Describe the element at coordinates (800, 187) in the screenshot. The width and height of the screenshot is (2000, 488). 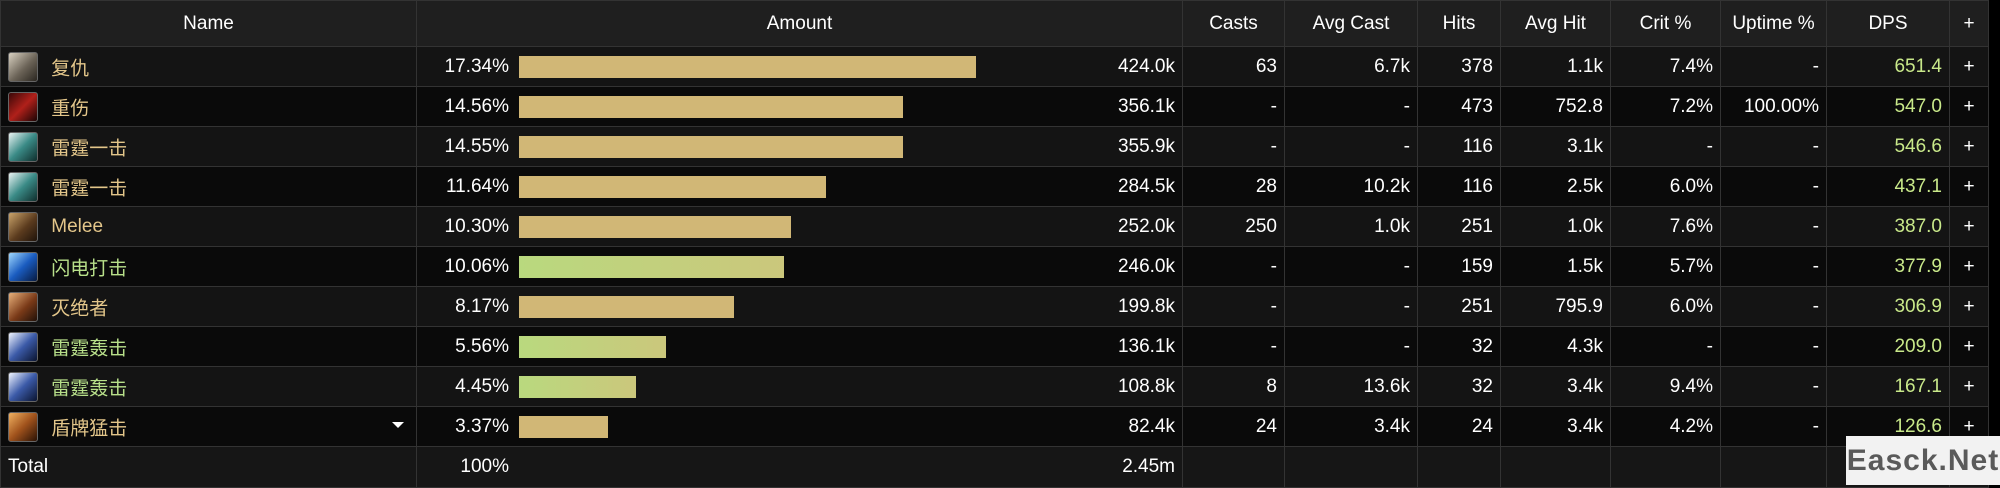
I see `amount-cell: 11.64% 284.5k` at that location.